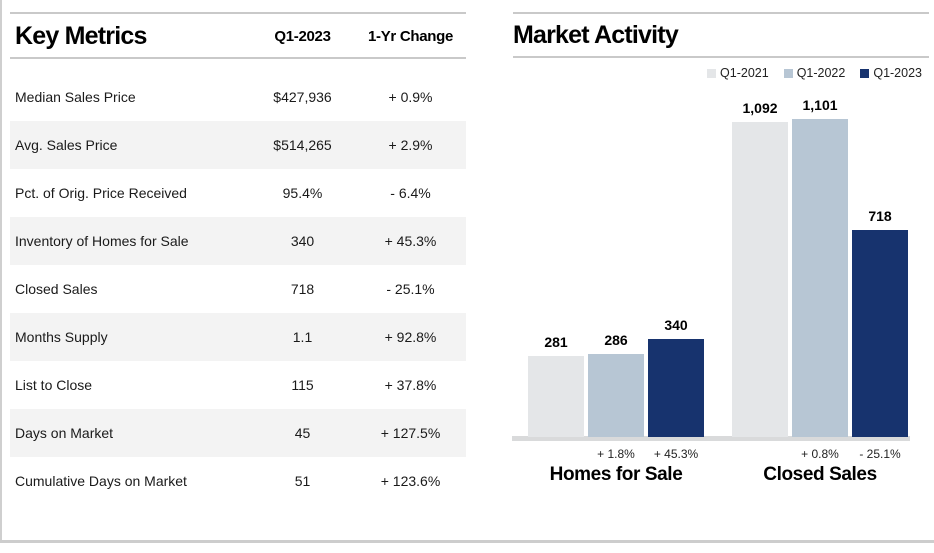 The width and height of the screenshot is (934, 553). What do you see at coordinates (302, 97) in the screenshot?
I see `metric-value: $427,936` at bounding box center [302, 97].